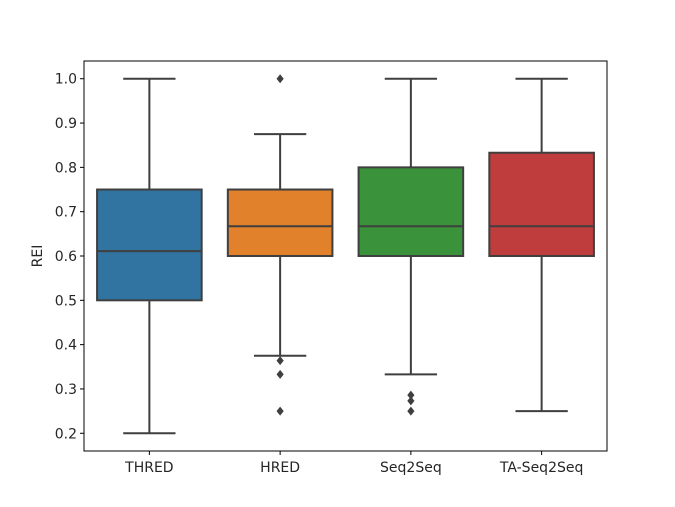 The width and height of the screenshot is (675, 507). What do you see at coordinates (148, 468) in the screenshot?
I see `x-tick-label: THRED` at bounding box center [148, 468].